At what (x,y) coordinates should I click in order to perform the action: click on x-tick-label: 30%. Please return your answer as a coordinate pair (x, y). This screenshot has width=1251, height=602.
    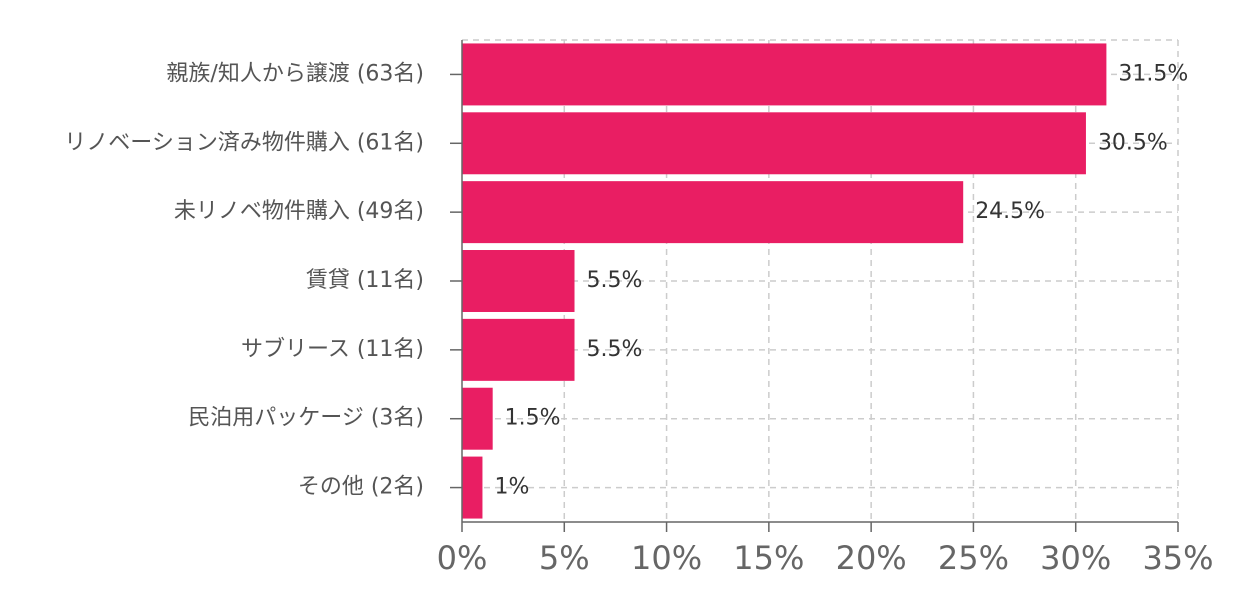
    Looking at the image, I should click on (1075, 558).